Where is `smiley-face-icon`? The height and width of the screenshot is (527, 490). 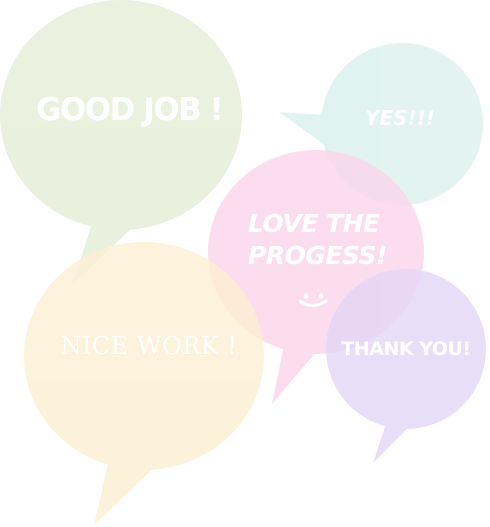
smiley-face-icon is located at coordinates (313, 300).